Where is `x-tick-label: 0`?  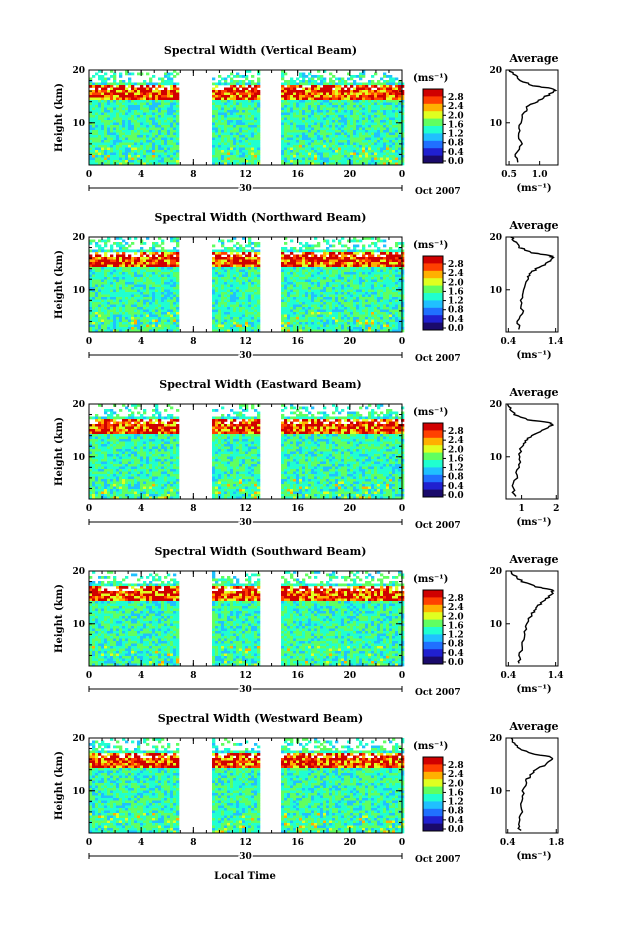 x-tick-label: 0 is located at coordinates (402, 175).